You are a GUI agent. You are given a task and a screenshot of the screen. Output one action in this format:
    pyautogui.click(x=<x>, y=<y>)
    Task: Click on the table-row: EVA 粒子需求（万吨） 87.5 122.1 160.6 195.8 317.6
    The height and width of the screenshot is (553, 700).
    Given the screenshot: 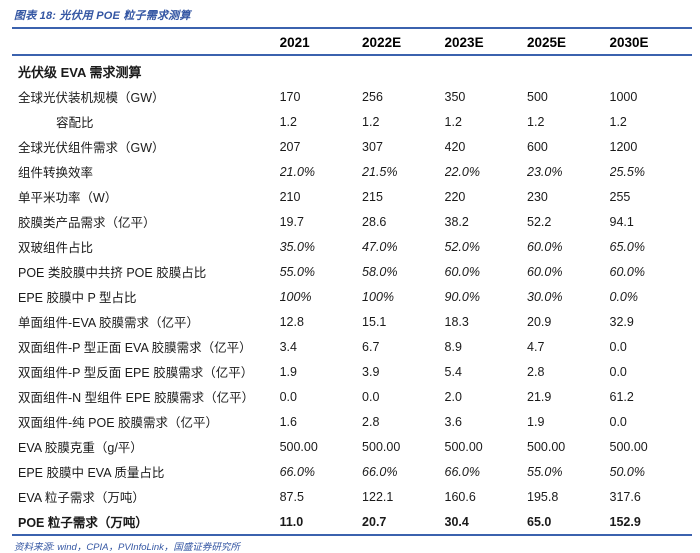 What is the action you would take?
    pyautogui.click(x=352, y=496)
    